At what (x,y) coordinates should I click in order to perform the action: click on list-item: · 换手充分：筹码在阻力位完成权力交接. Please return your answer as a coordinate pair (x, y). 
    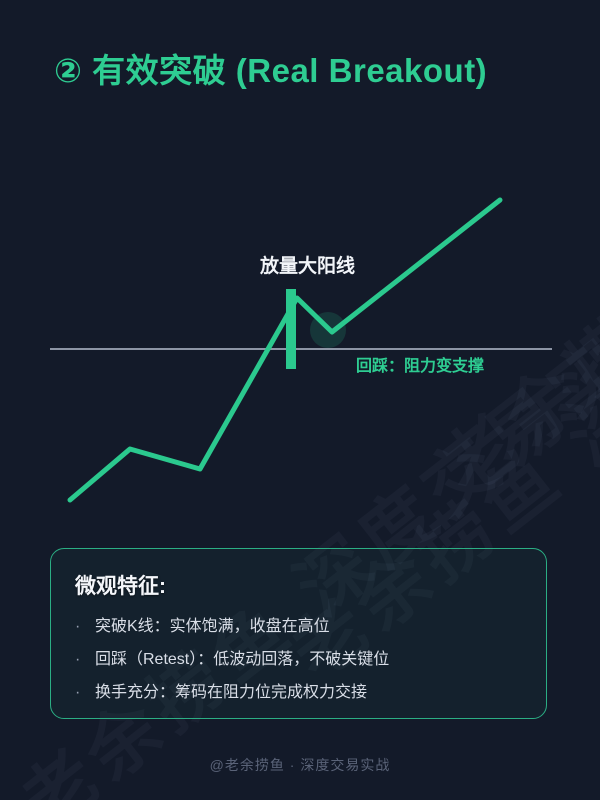
    Looking at the image, I should click on (298, 697).